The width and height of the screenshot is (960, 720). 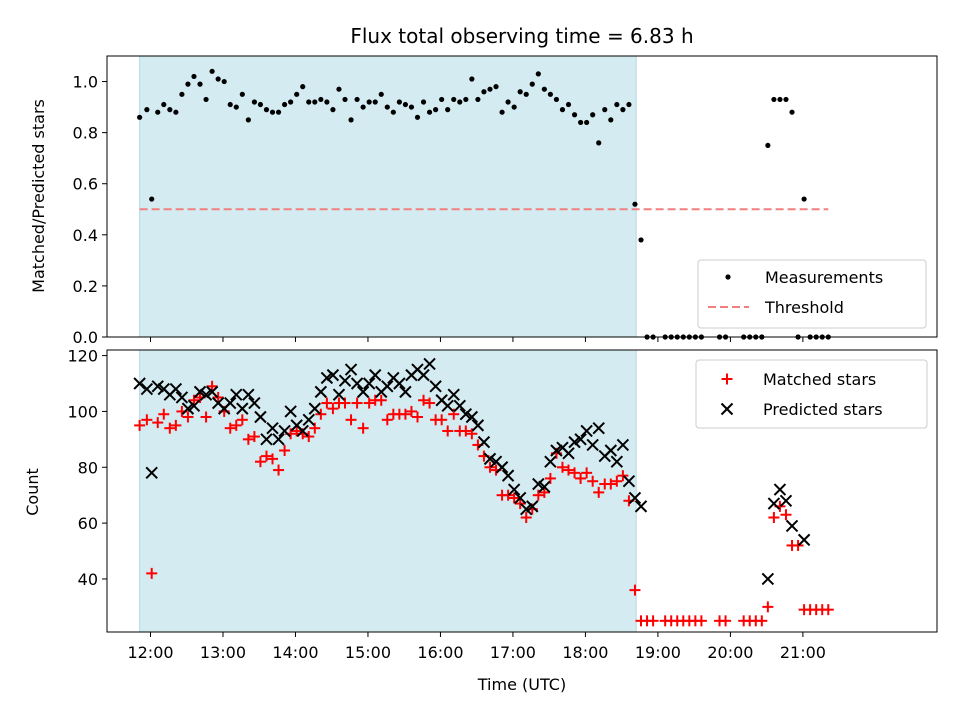 What do you see at coordinates (811, 394) in the screenshot?
I see `counts-legend-box` at bounding box center [811, 394].